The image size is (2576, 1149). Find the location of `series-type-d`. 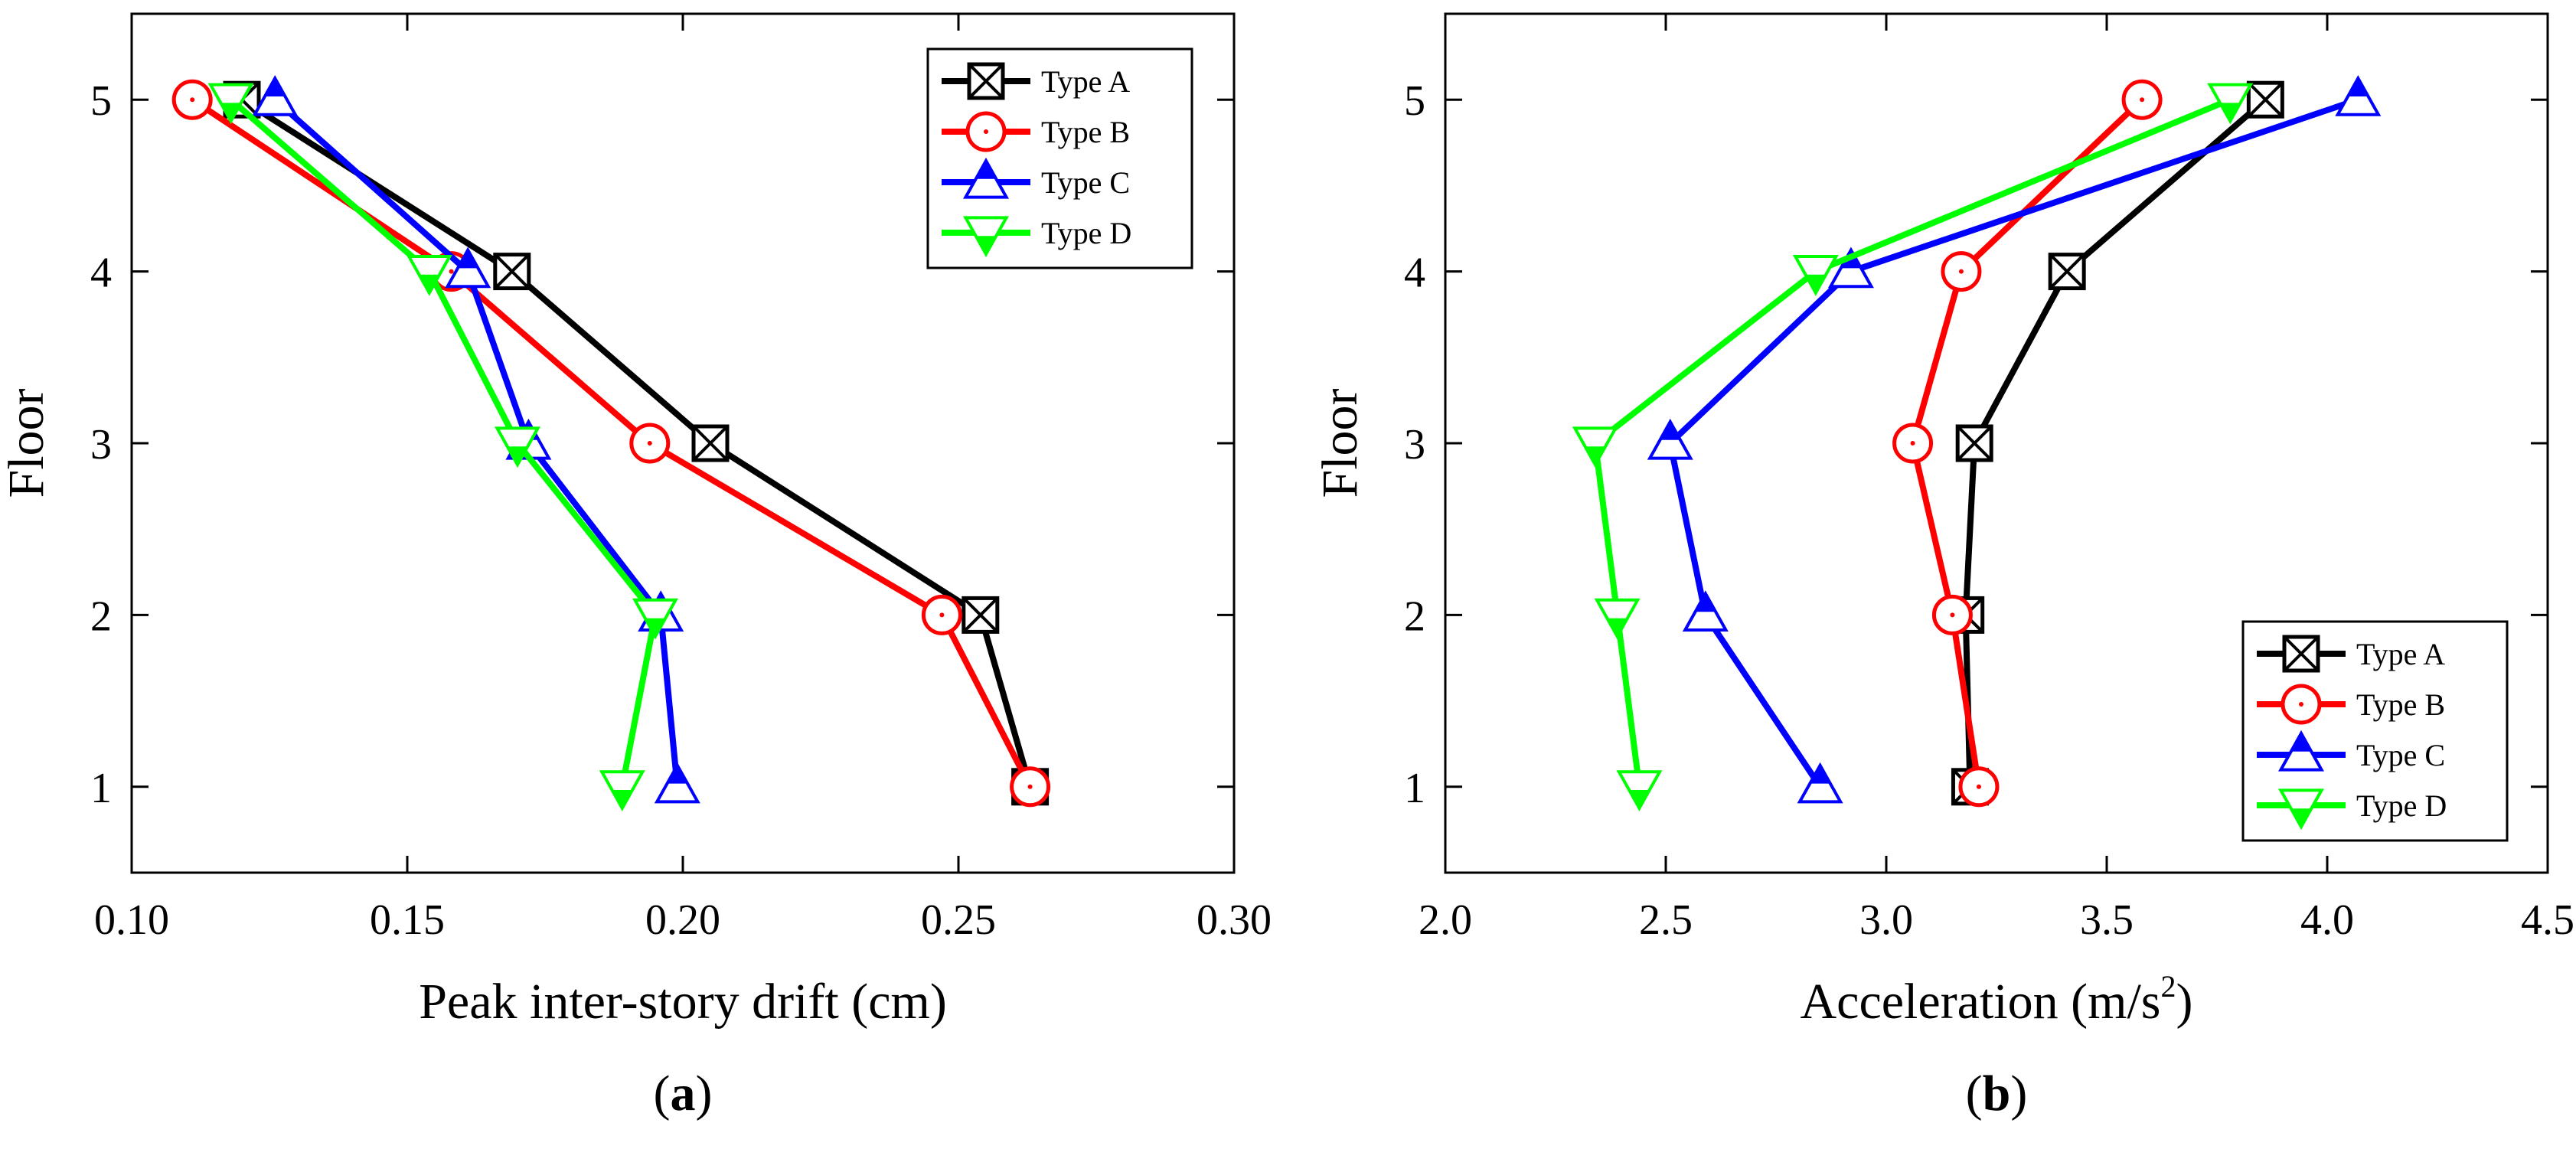

series-type-d is located at coordinates (443, 447).